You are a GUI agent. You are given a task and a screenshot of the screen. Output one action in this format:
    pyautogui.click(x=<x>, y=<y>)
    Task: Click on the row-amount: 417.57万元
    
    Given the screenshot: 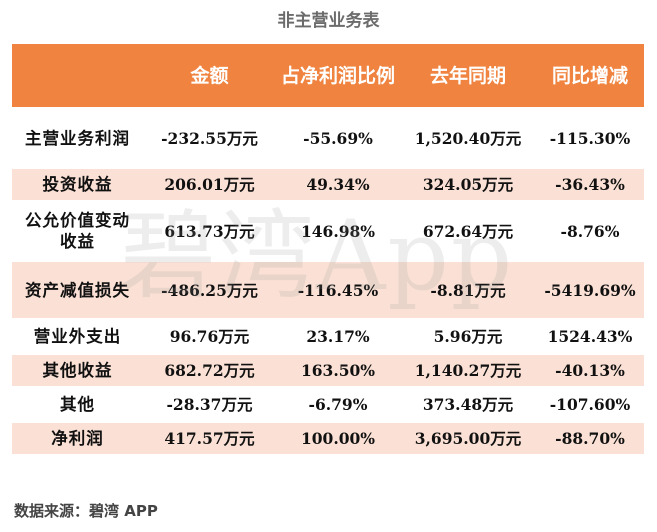 What is the action you would take?
    pyautogui.click(x=209, y=438)
    